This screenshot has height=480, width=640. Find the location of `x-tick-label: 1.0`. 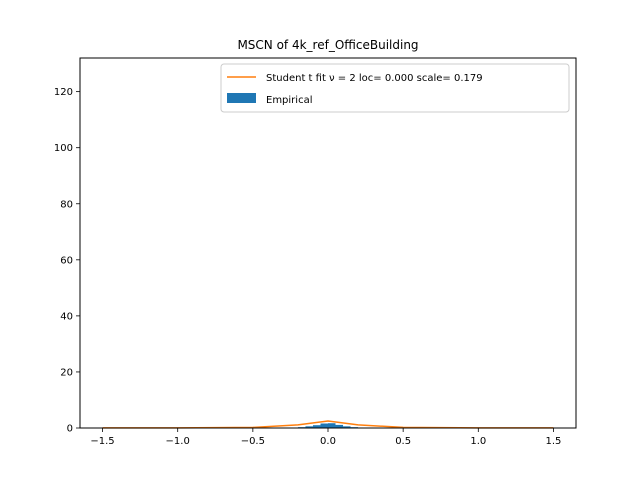

x-tick-label: 1.0 is located at coordinates (478, 441).